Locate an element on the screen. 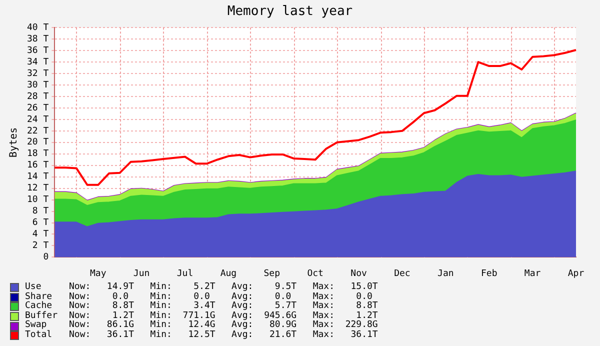 The image size is (600, 346). y-tick-label: 38 T is located at coordinates (38, 39).